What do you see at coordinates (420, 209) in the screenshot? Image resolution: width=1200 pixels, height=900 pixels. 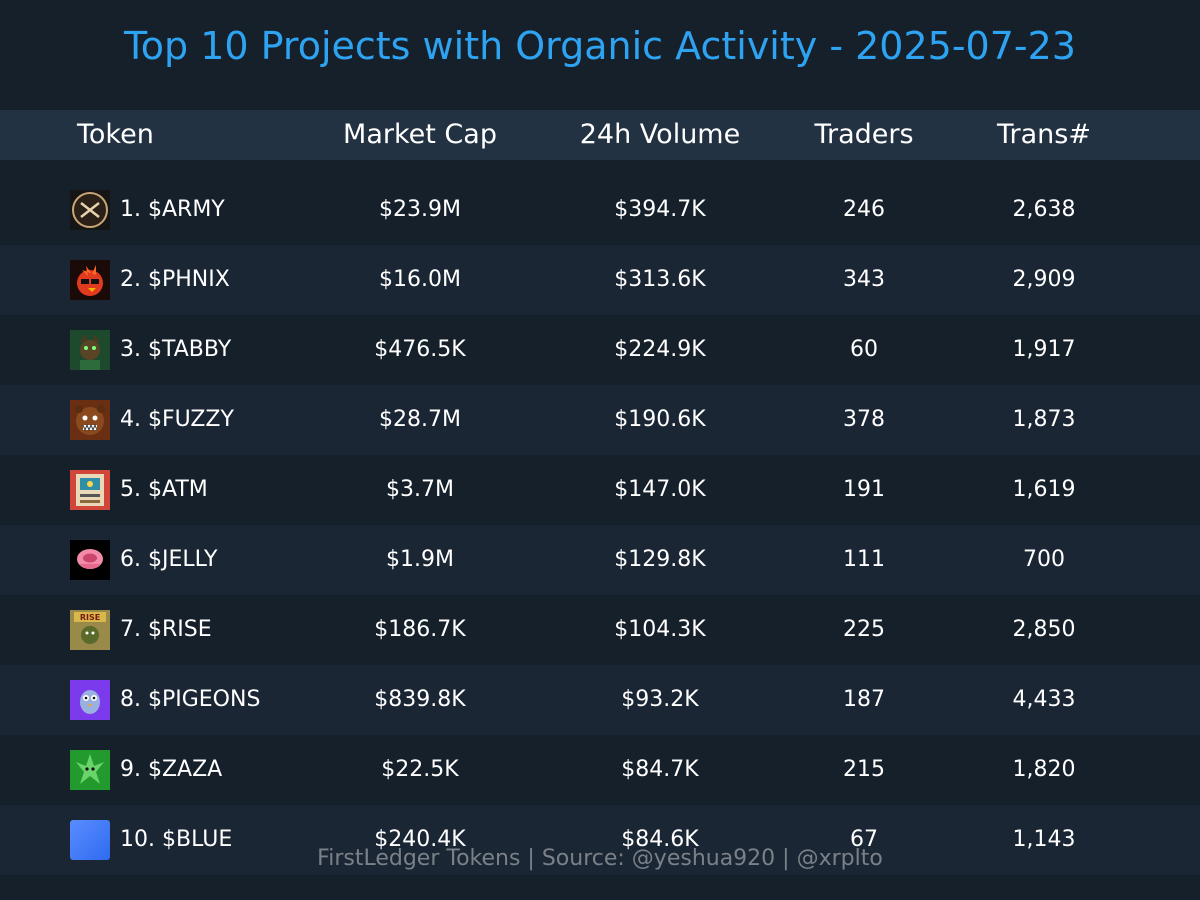 I see `market-cap-value: $23.9M` at bounding box center [420, 209].